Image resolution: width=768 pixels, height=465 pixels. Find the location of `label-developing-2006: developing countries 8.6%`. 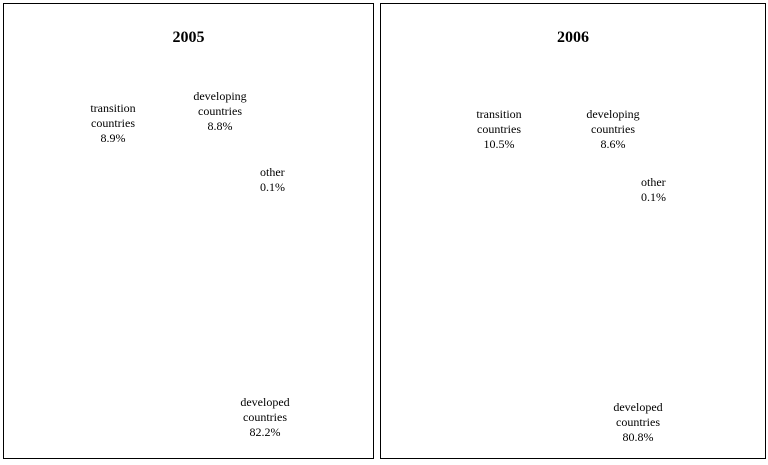

label-developing-2006: developing countries 8.6% is located at coordinates (613, 129).